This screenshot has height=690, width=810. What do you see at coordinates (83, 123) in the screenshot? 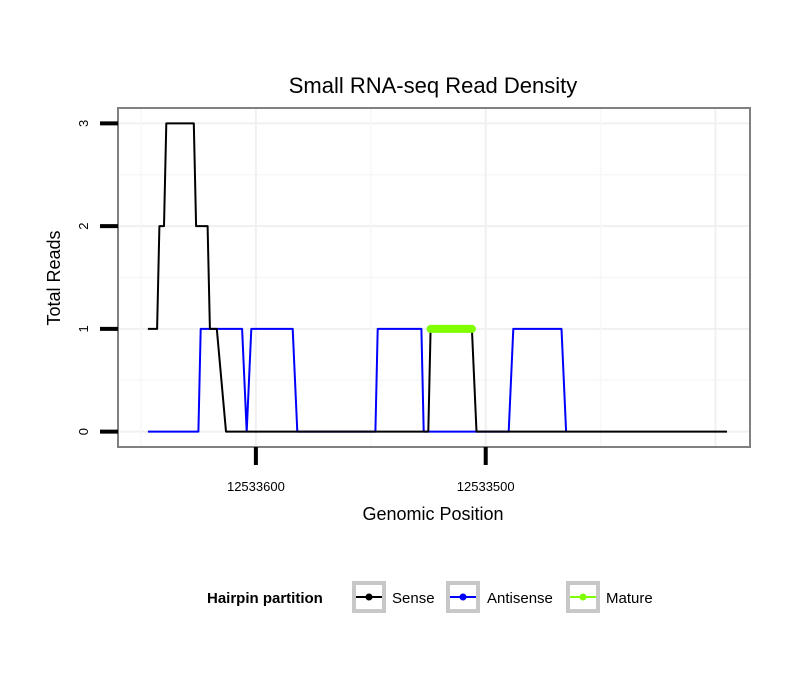
I see `y-tick-label: 3` at bounding box center [83, 123].